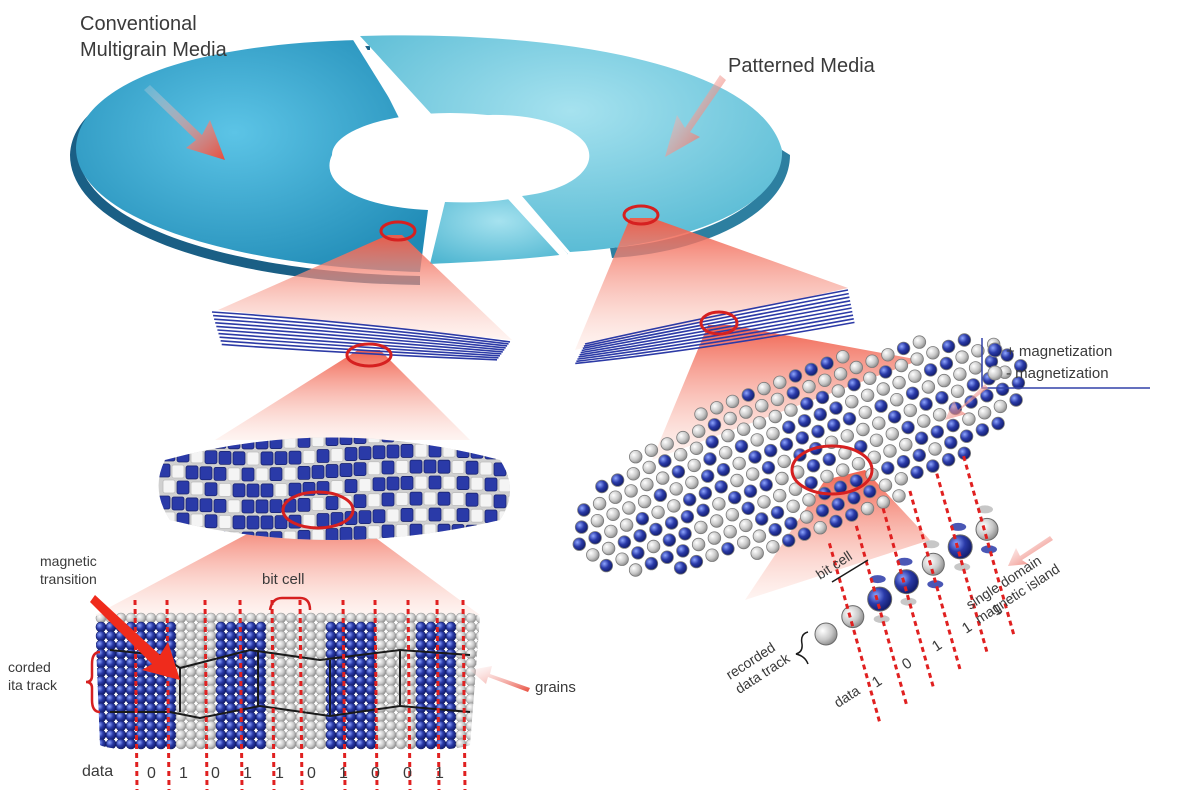  What do you see at coordinates (537, 226) in the screenshot?
I see `disk-gap-bottom` at bounding box center [537, 226].